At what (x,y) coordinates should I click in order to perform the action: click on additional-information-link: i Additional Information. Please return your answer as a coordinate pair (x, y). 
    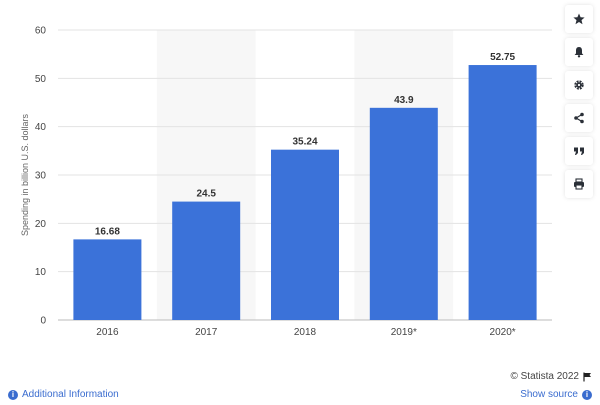
    Looking at the image, I should click on (63, 394).